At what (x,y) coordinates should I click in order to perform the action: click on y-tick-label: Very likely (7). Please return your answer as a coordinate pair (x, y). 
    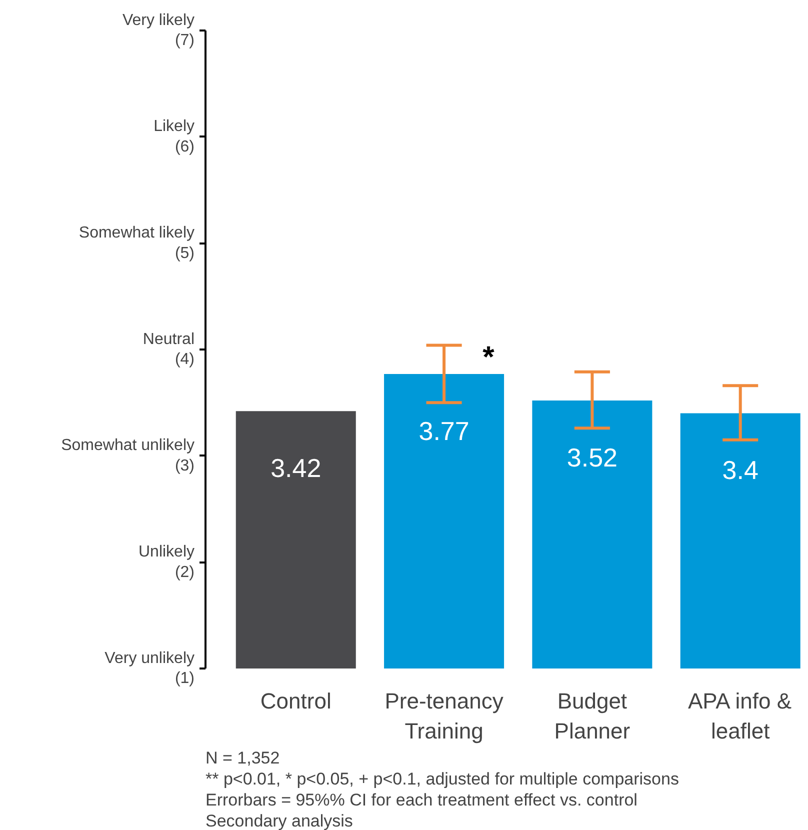
    Looking at the image, I should click on (158, 31).